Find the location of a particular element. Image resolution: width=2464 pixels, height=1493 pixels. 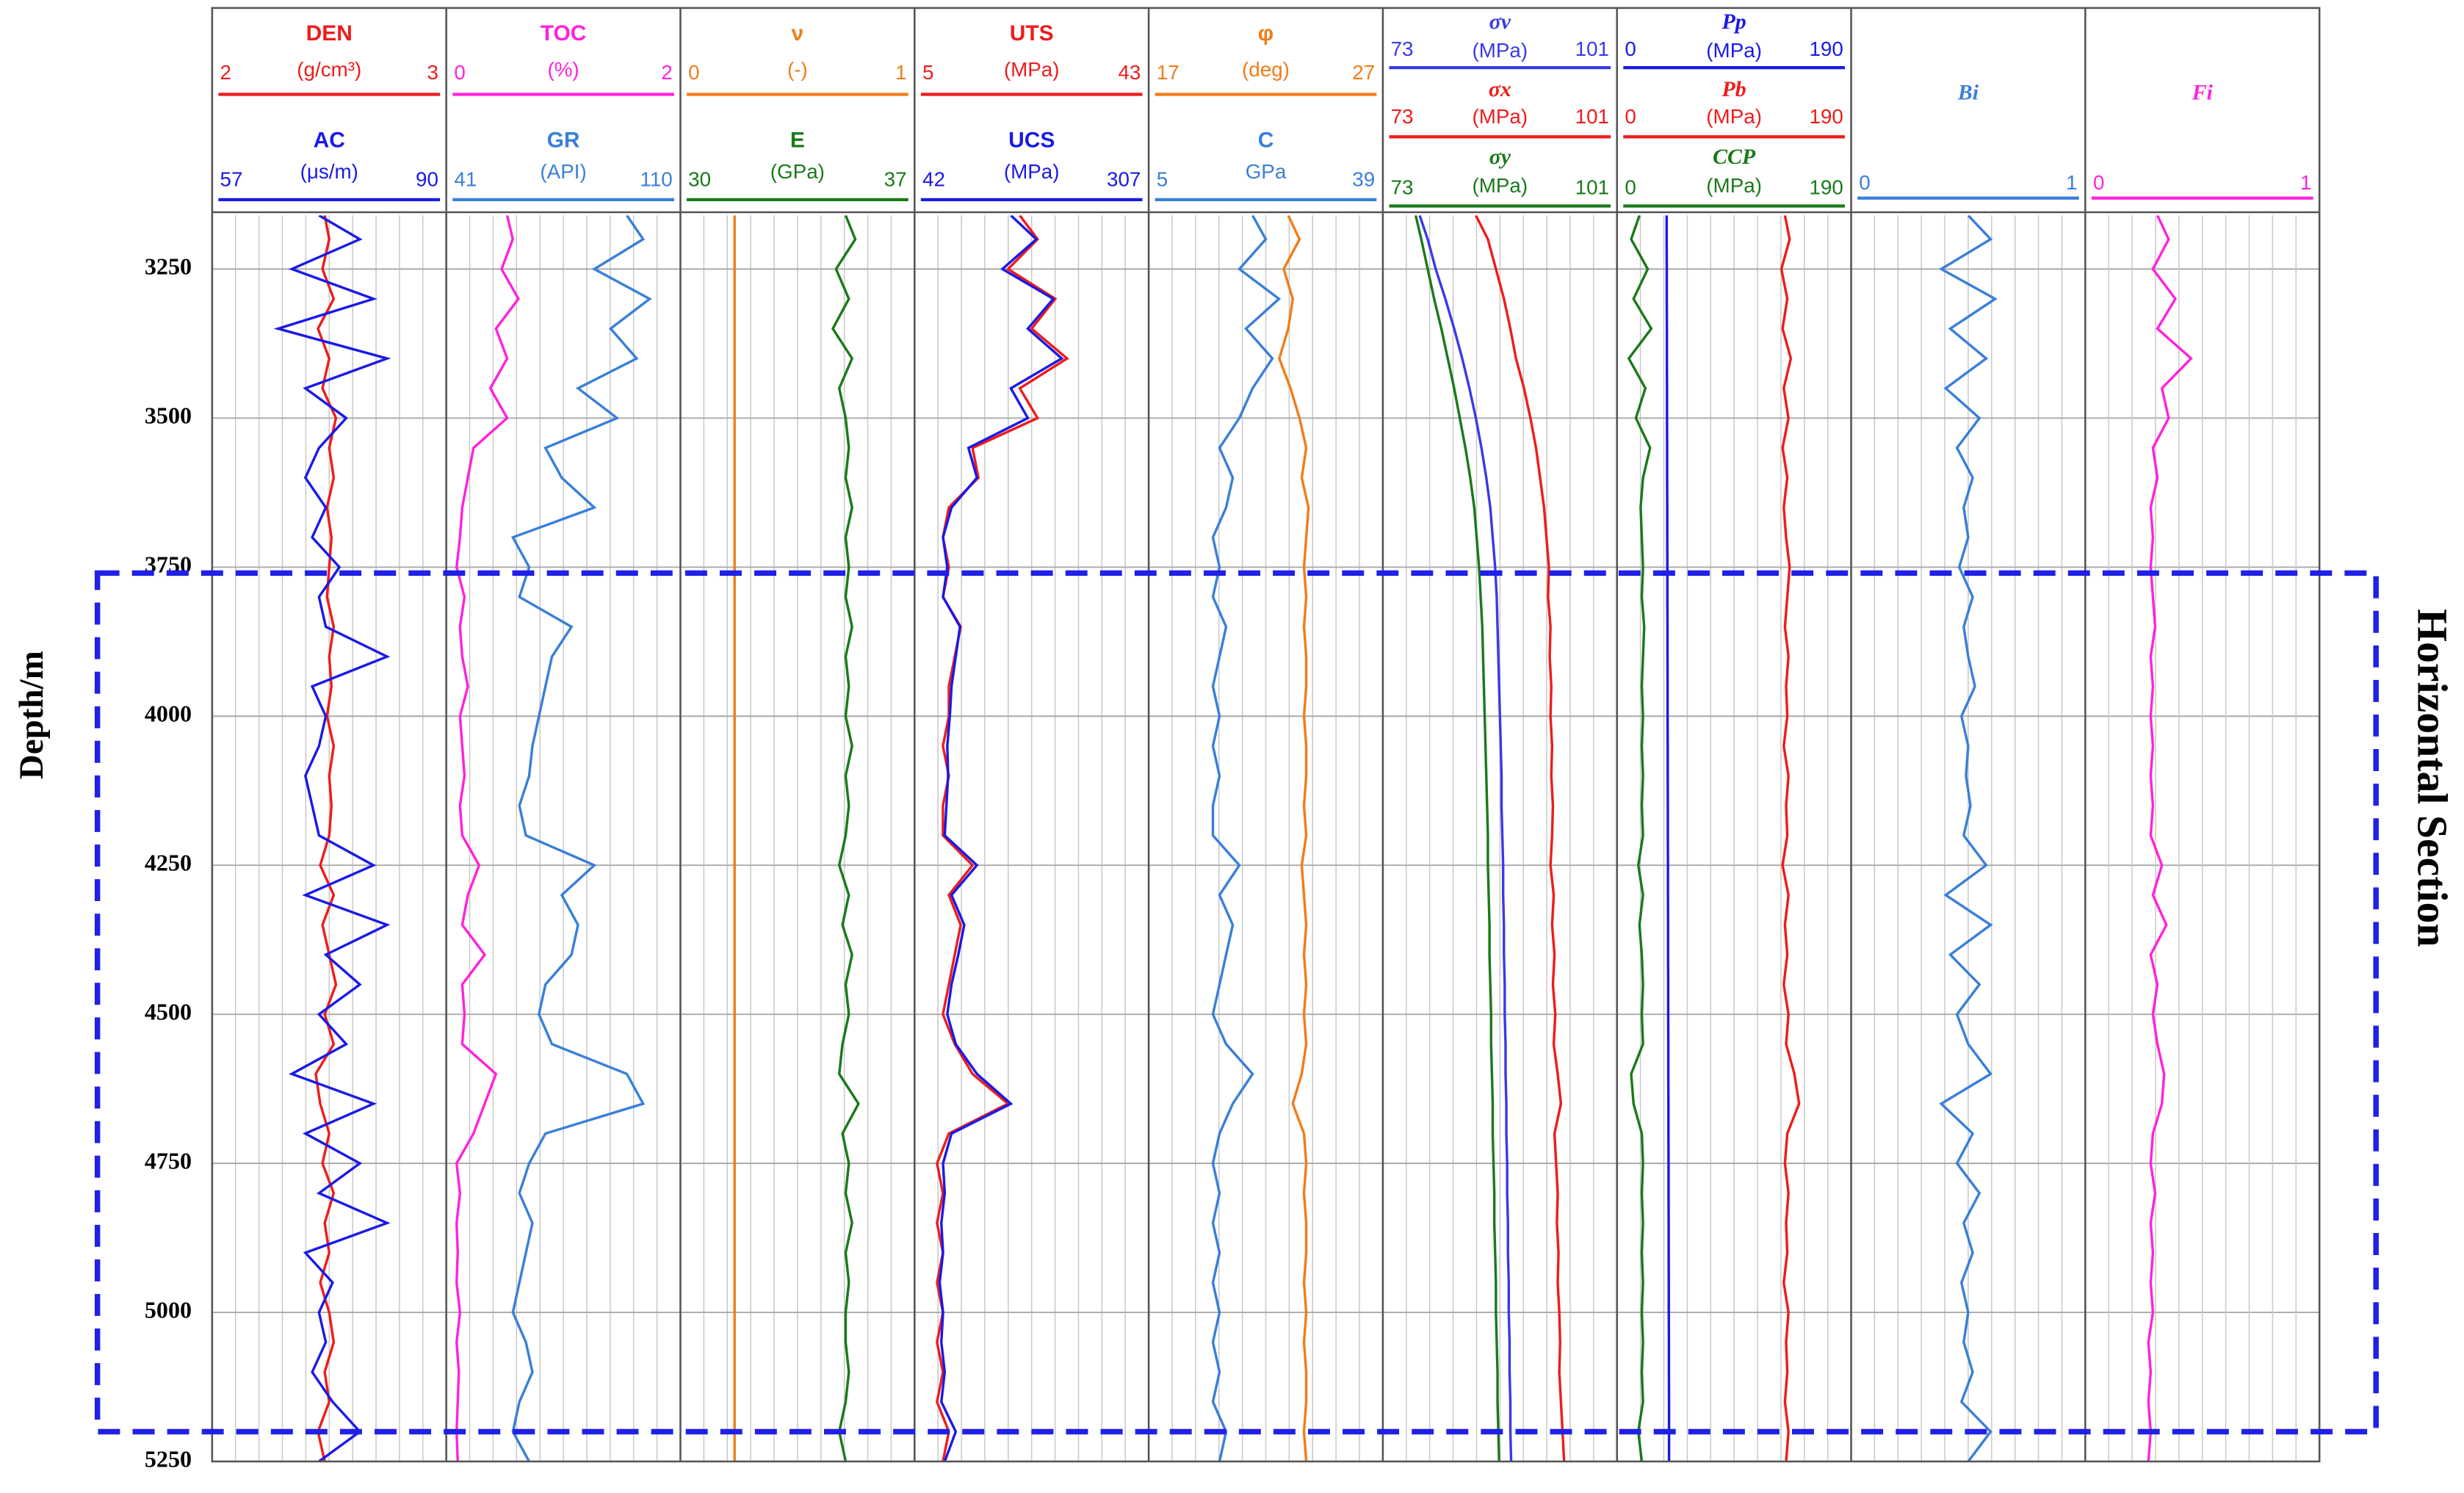

curve-unit: (-) is located at coordinates (797, 69).